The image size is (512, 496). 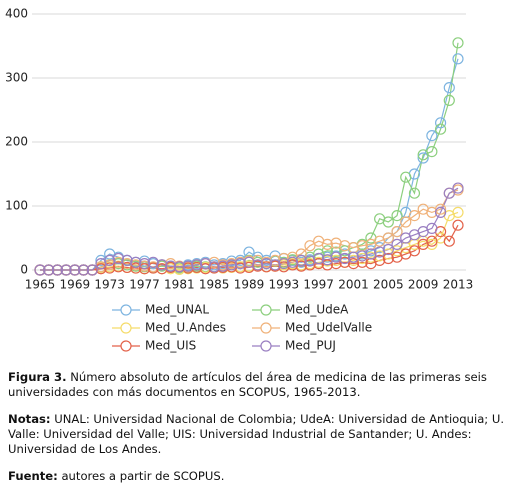 I want to click on notes-label: Notas:, so click(x=29, y=419).